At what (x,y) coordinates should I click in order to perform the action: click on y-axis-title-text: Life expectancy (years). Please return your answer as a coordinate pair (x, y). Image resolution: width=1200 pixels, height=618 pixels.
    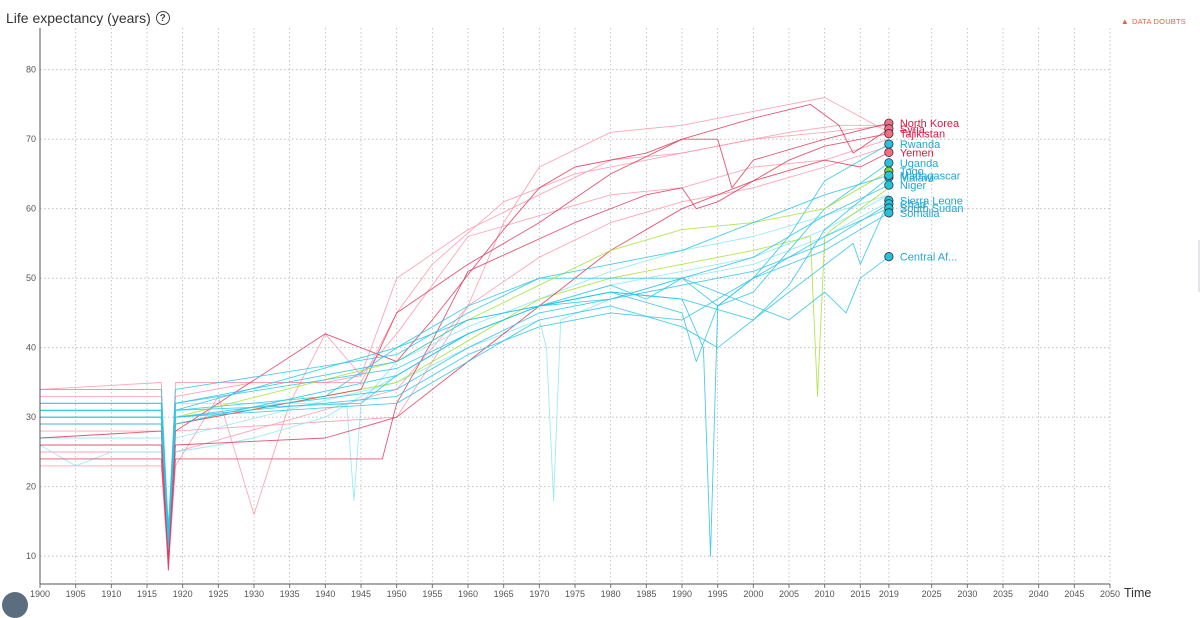
    Looking at the image, I should click on (78, 18).